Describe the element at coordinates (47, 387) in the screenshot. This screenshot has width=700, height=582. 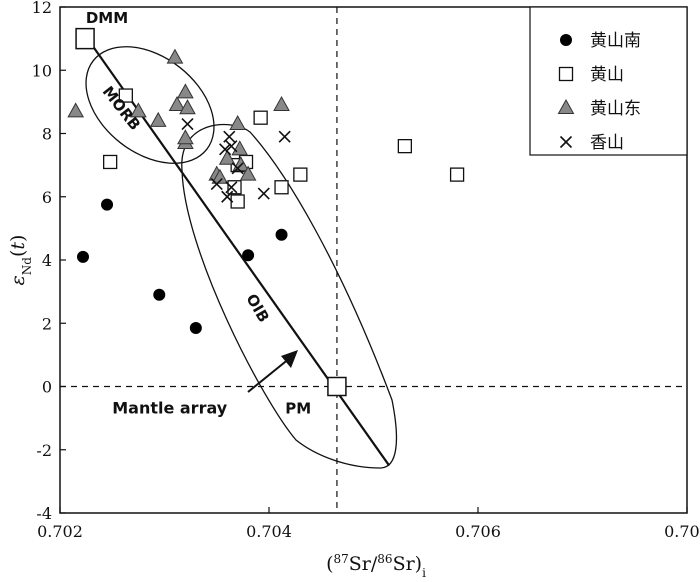
I see `y-tick-label: 0` at that location.